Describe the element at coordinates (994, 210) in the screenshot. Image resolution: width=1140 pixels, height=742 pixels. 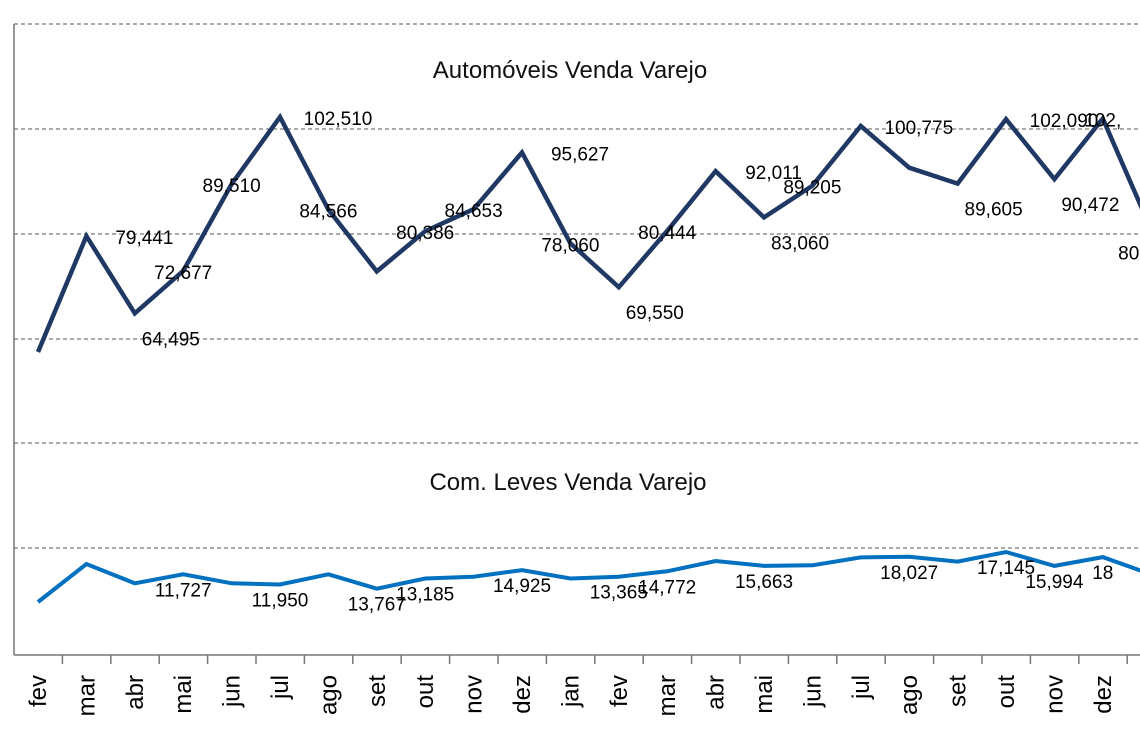
I see `data-label: 89,605` at that location.